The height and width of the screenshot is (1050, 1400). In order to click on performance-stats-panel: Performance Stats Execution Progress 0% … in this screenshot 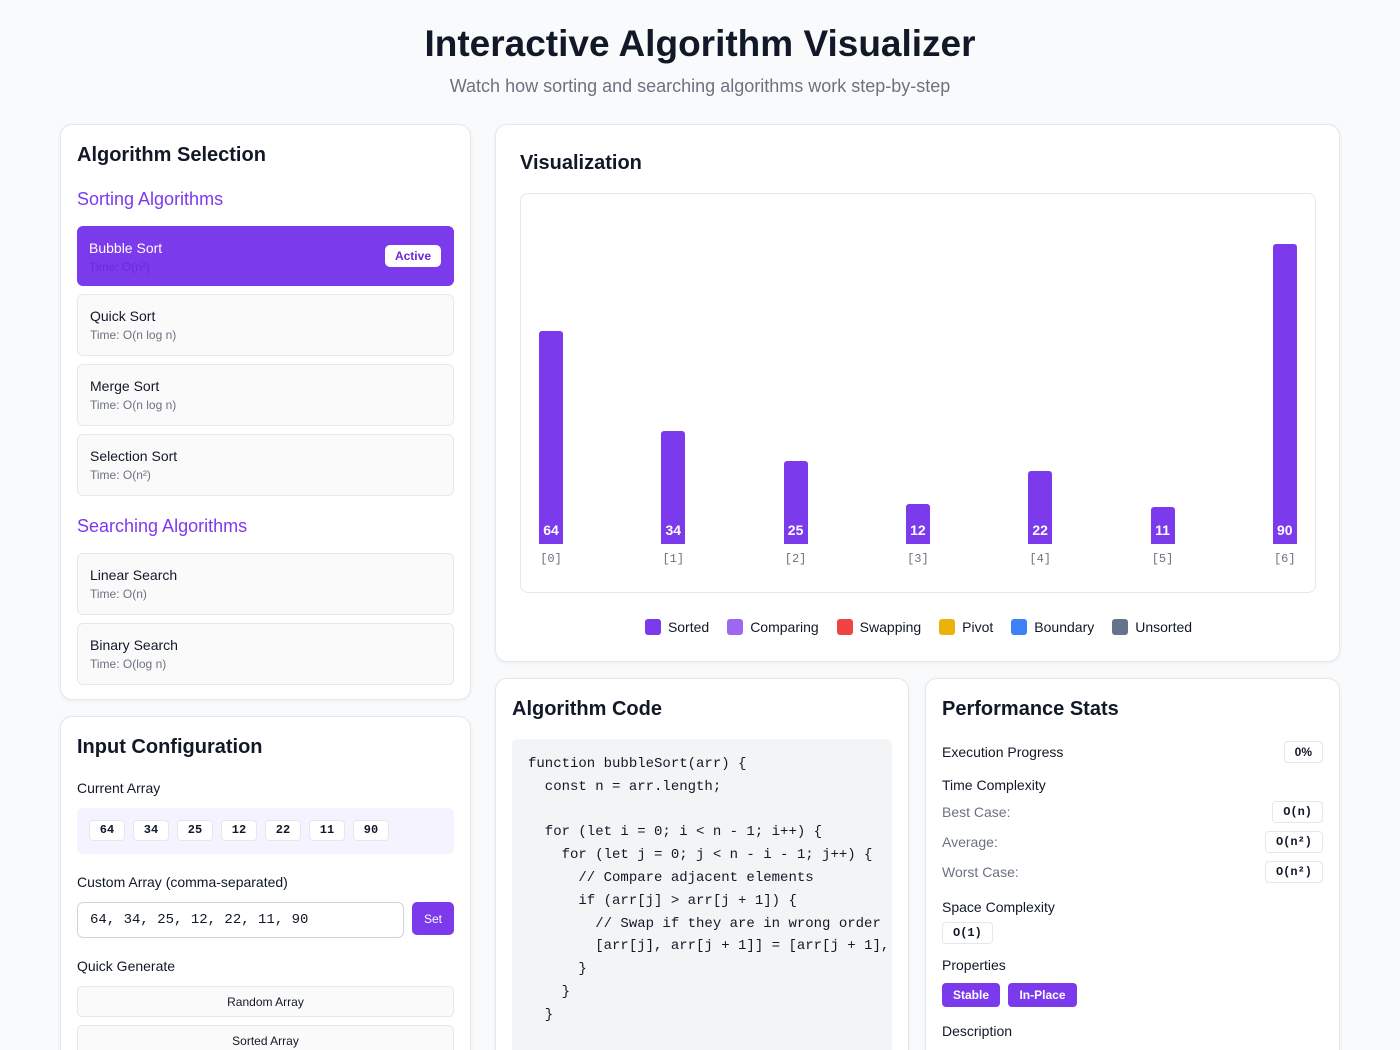, I will do `click(1132, 864)`.